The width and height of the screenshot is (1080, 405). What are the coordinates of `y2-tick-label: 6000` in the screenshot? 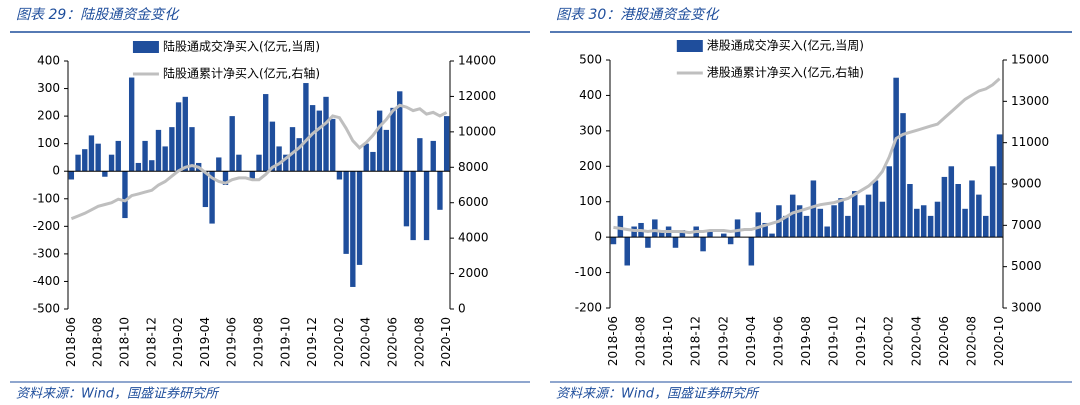 It's located at (473, 202).